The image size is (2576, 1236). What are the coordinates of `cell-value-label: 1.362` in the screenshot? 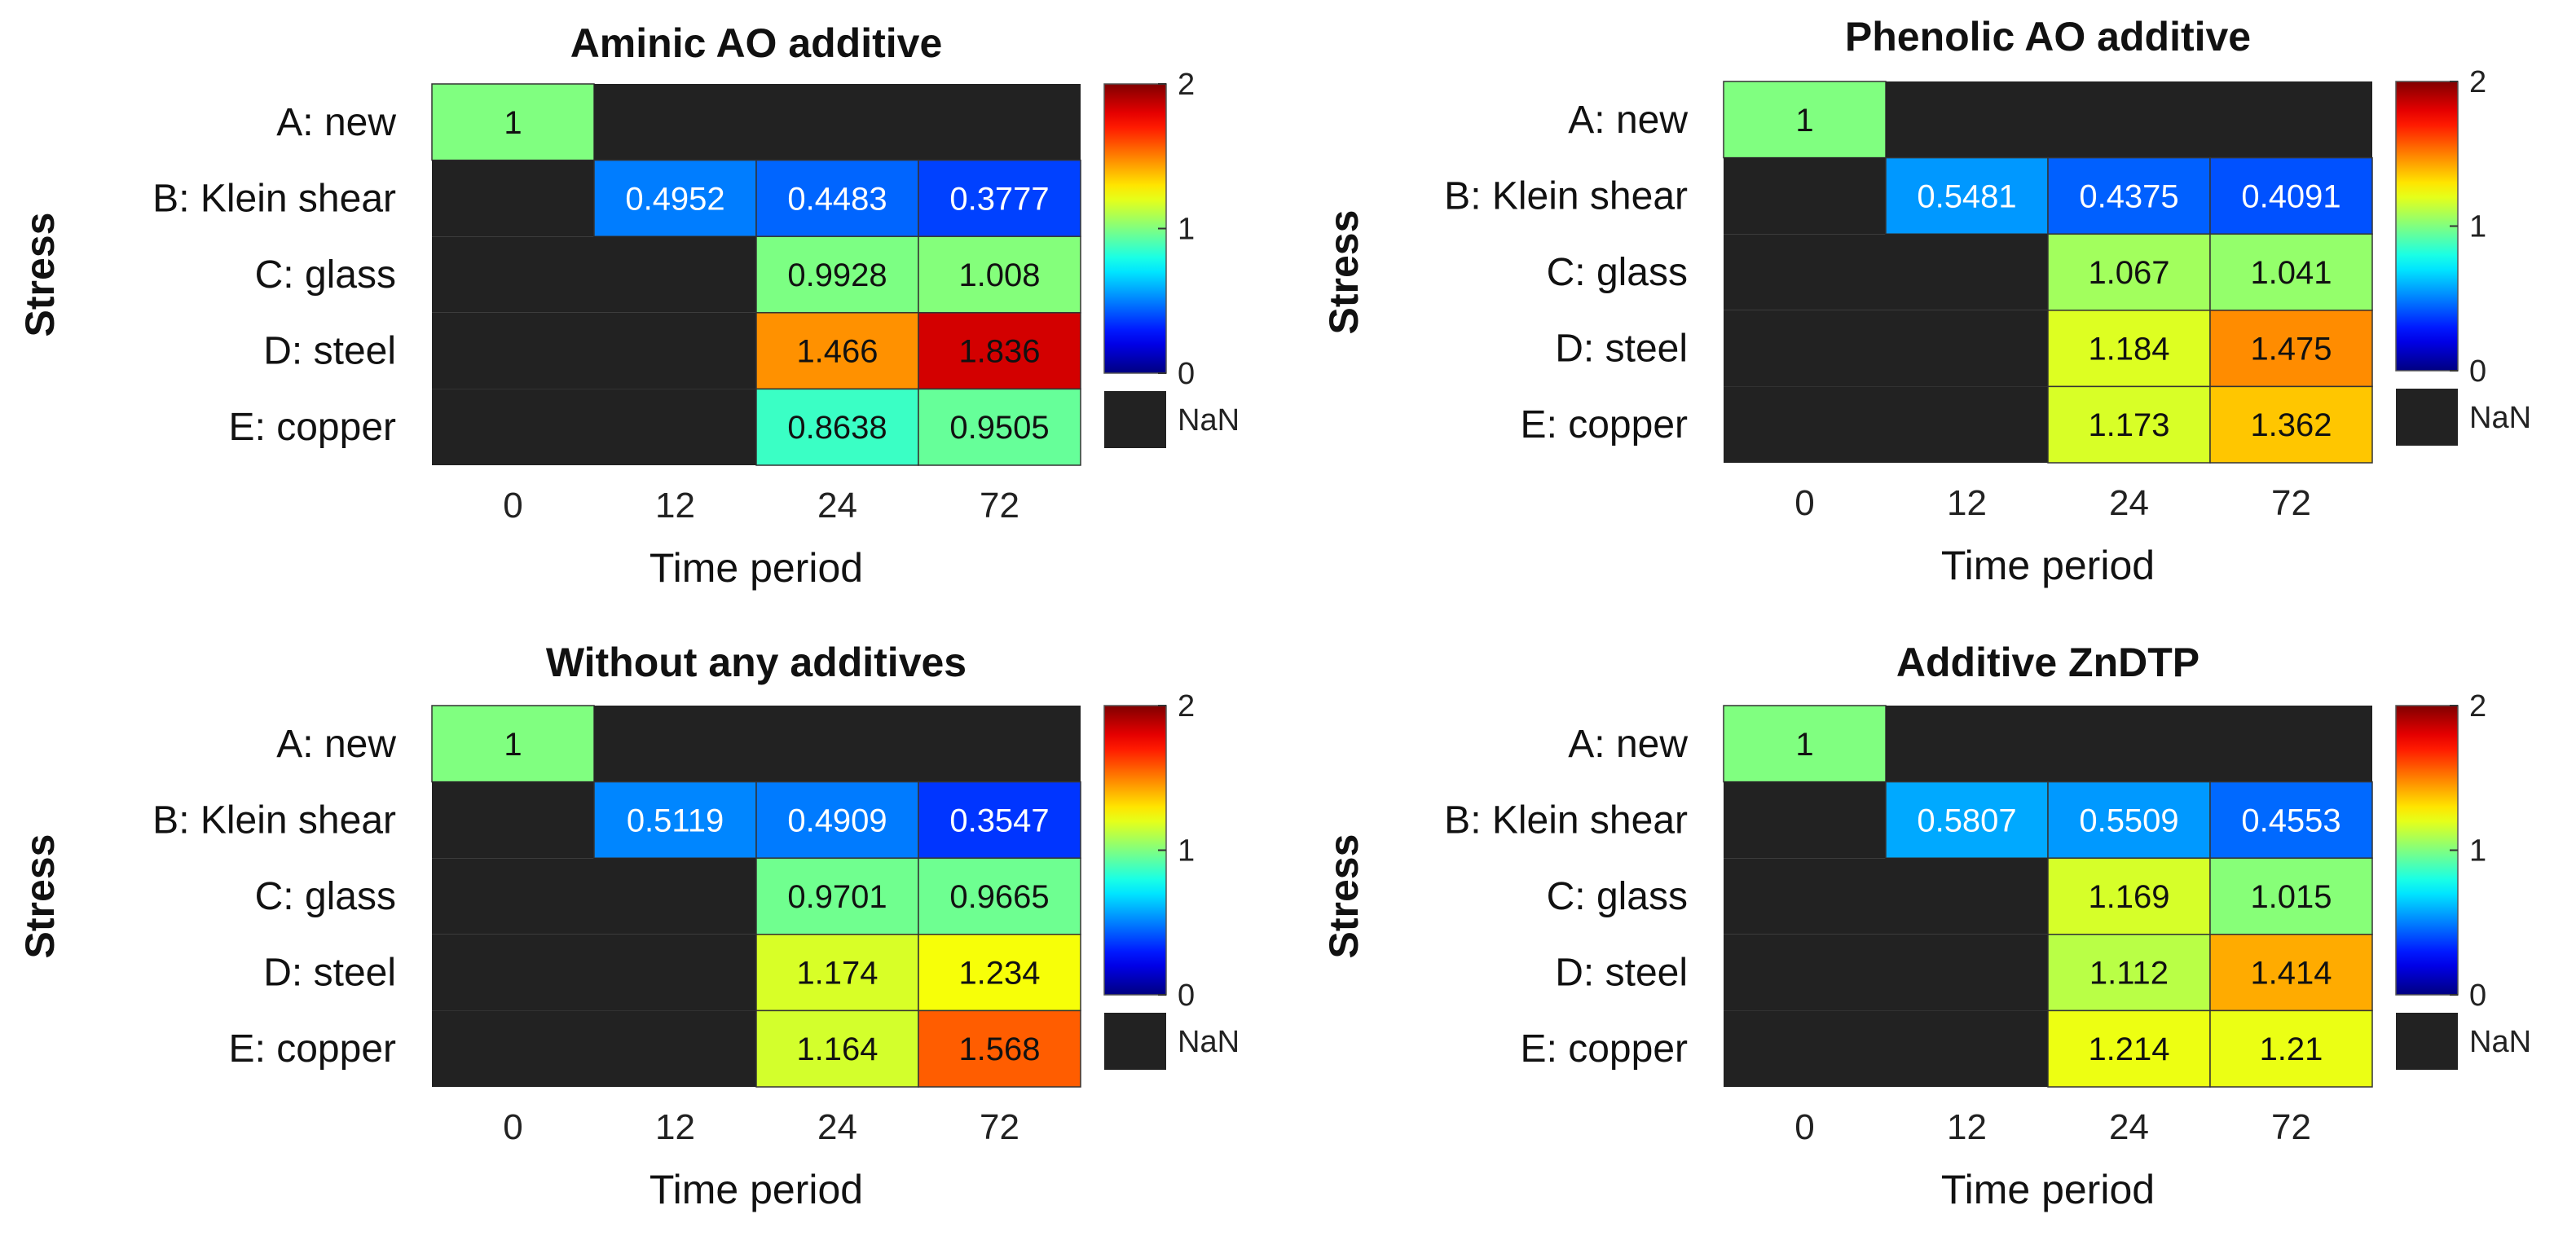 It's located at (2291, 425).